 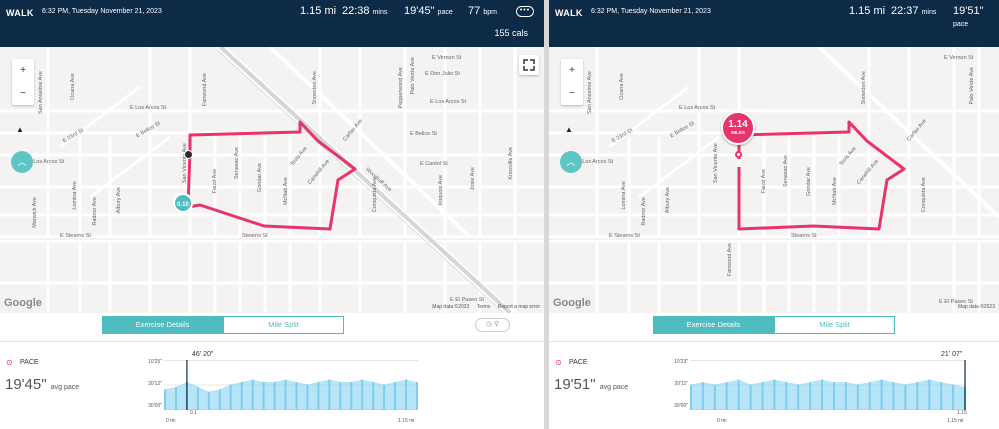 I want to click on report-map-error-link: Report a map error, so click(x=518, y=307).